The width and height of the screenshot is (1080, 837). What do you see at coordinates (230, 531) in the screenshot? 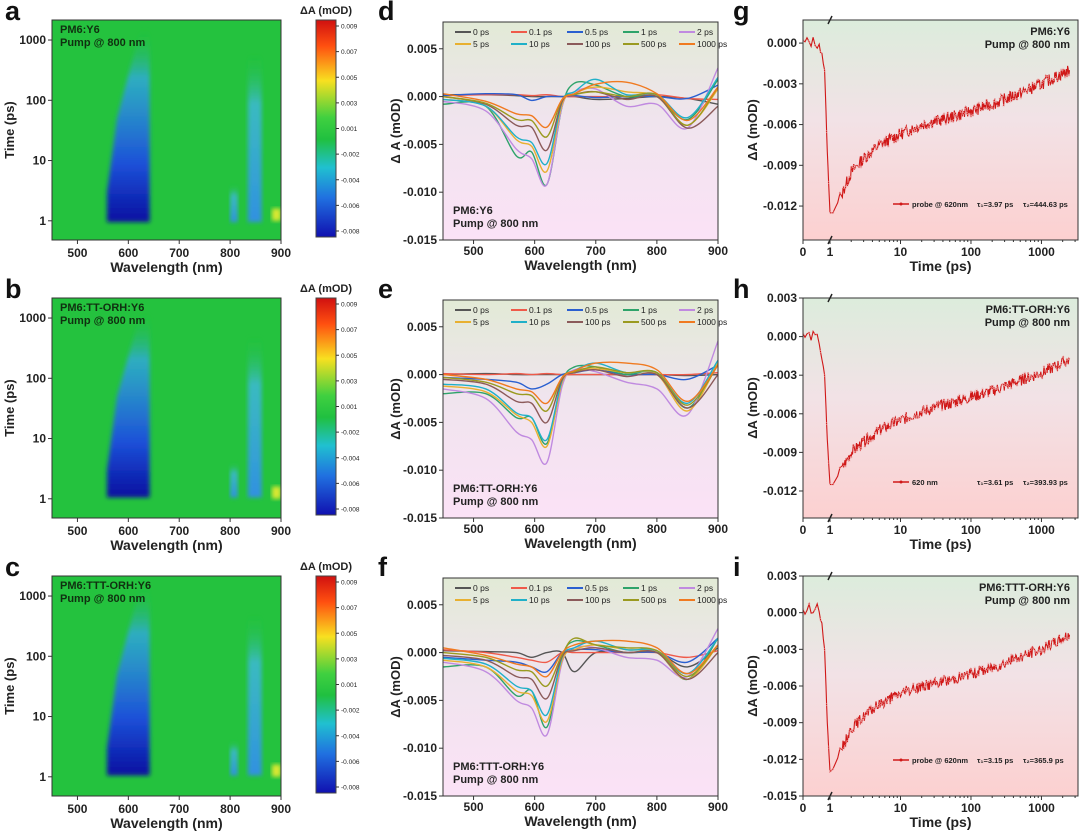
I see `x-tick-label: 800` at bounding box center [230, 531].